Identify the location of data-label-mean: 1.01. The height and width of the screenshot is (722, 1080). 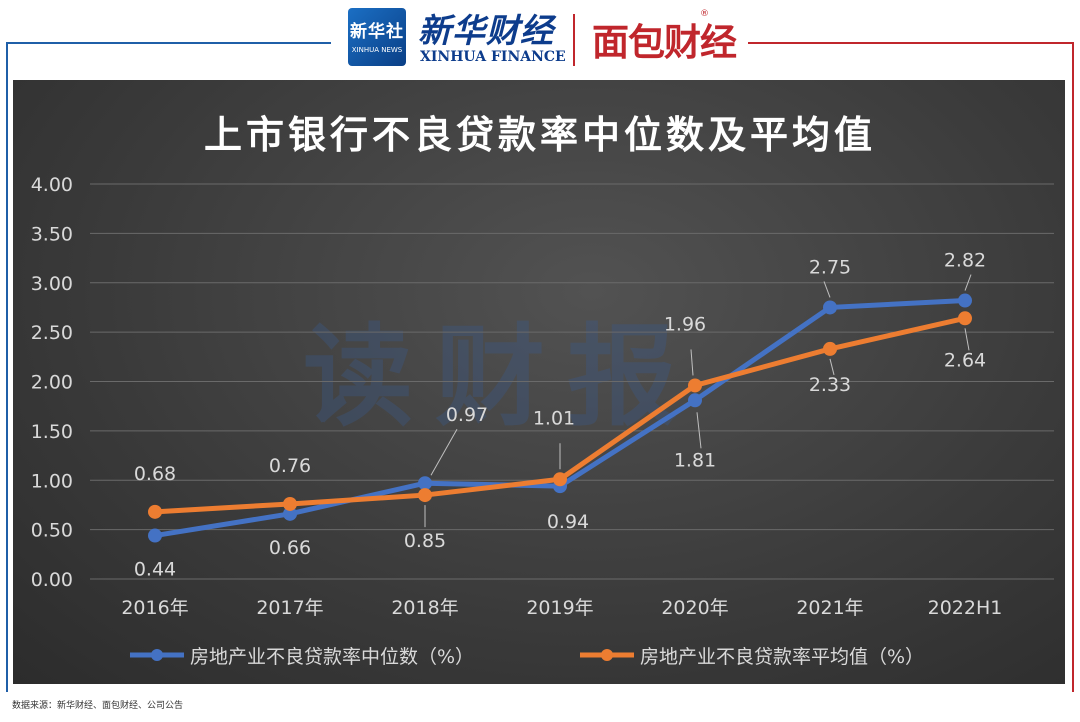
(554, 418).